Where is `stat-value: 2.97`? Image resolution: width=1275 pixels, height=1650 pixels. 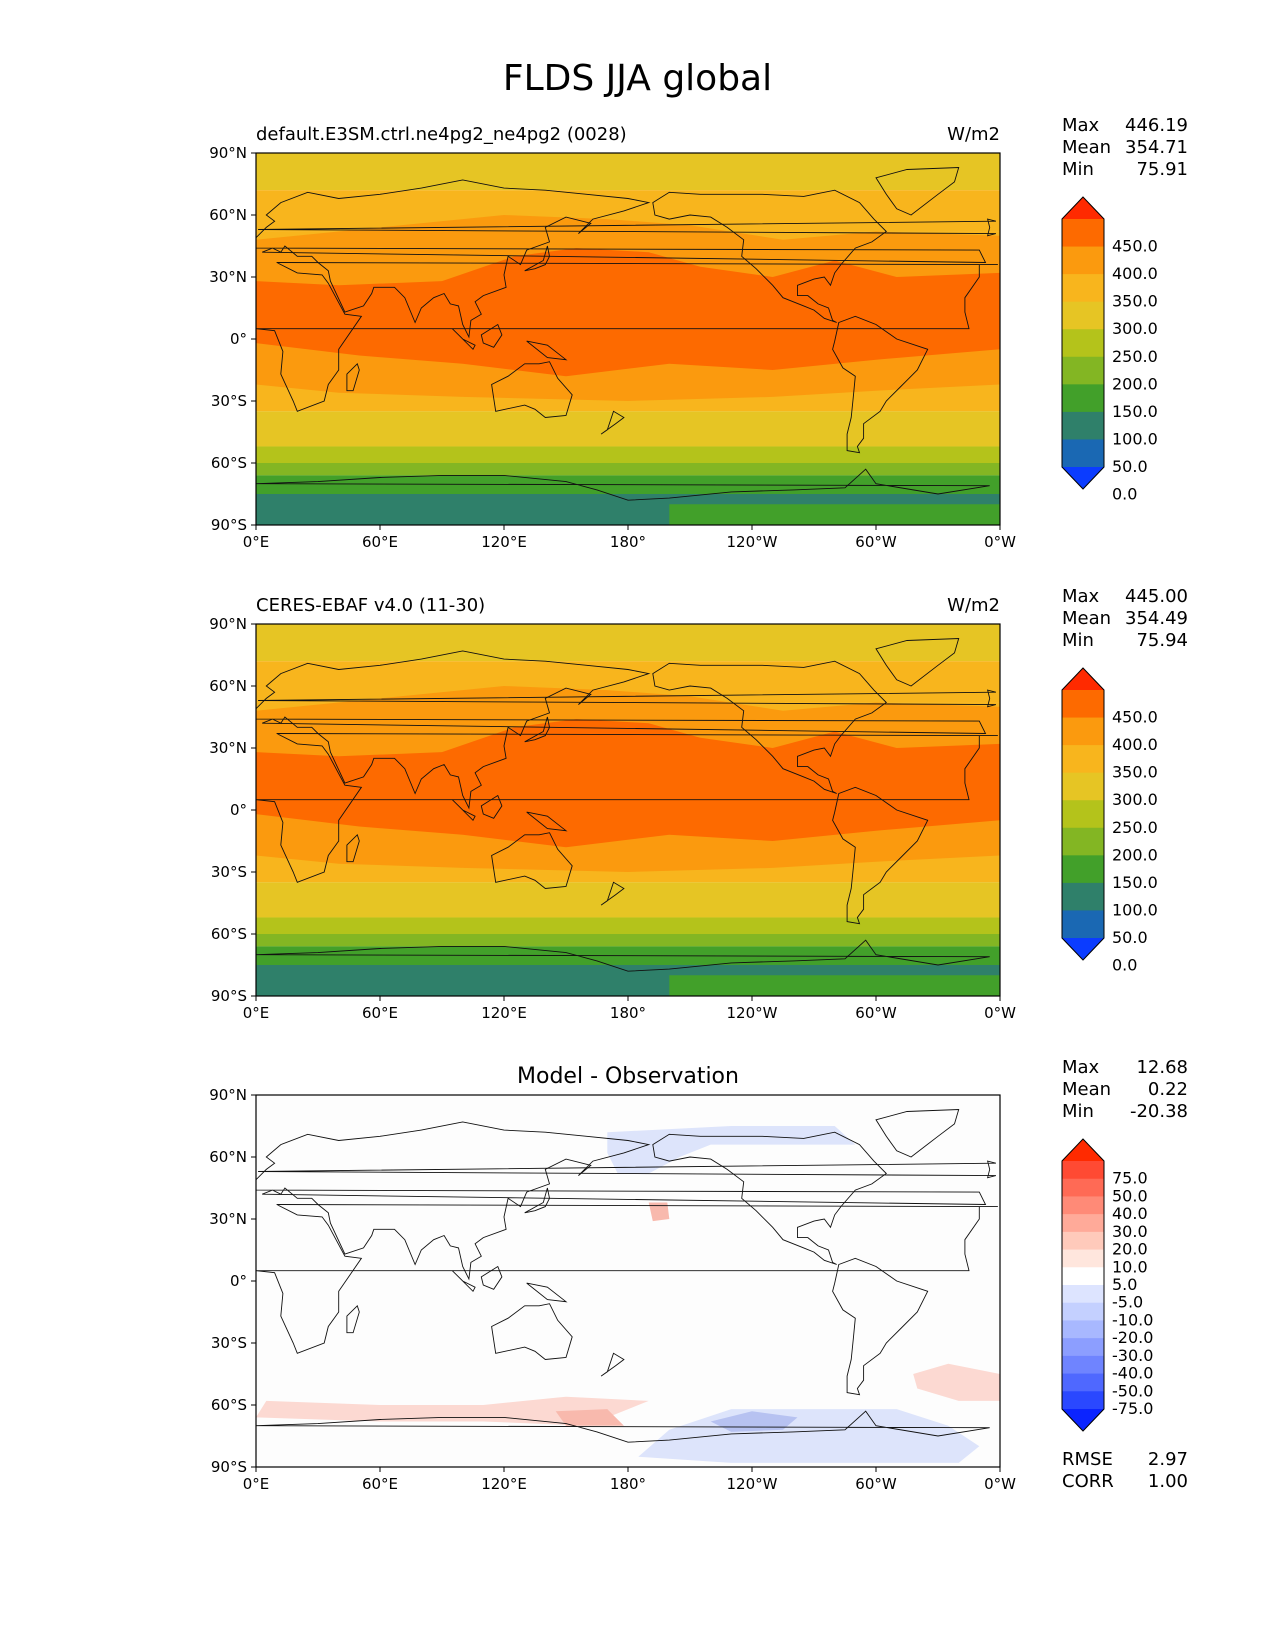
stat-value: 2.97 is located at coordinates (1168, 1459).